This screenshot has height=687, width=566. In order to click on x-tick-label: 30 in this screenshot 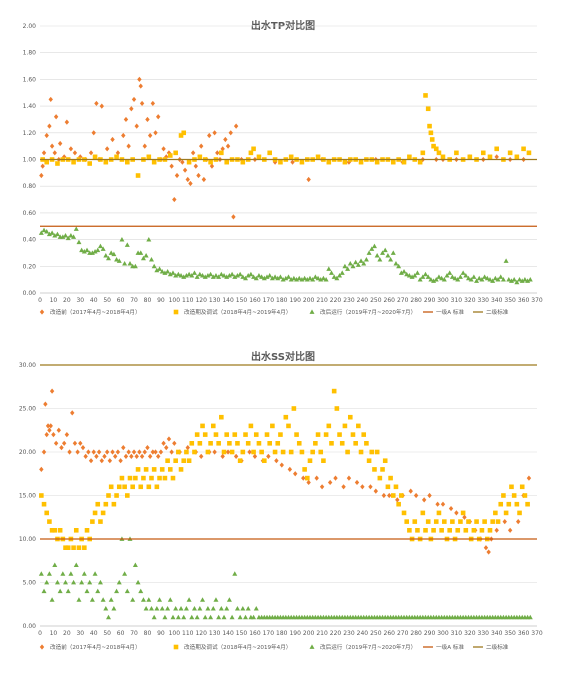, I will do `click(80, 300)`.